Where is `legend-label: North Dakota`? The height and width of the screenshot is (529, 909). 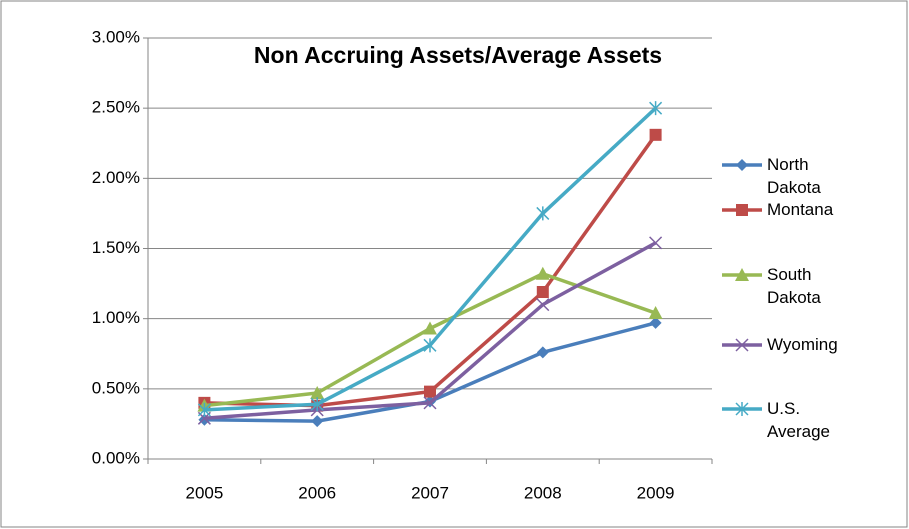 legend-label: North Dakota is located at coordinates (794, 176).